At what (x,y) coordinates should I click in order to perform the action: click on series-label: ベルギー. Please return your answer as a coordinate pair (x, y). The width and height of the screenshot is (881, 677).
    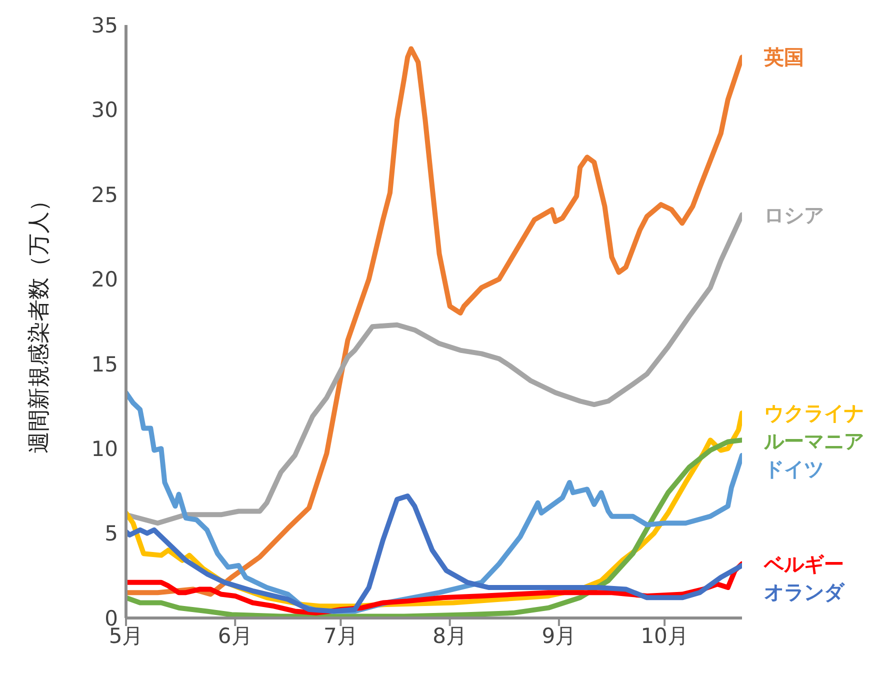
    Looking at the image, I should click on (804, 563).